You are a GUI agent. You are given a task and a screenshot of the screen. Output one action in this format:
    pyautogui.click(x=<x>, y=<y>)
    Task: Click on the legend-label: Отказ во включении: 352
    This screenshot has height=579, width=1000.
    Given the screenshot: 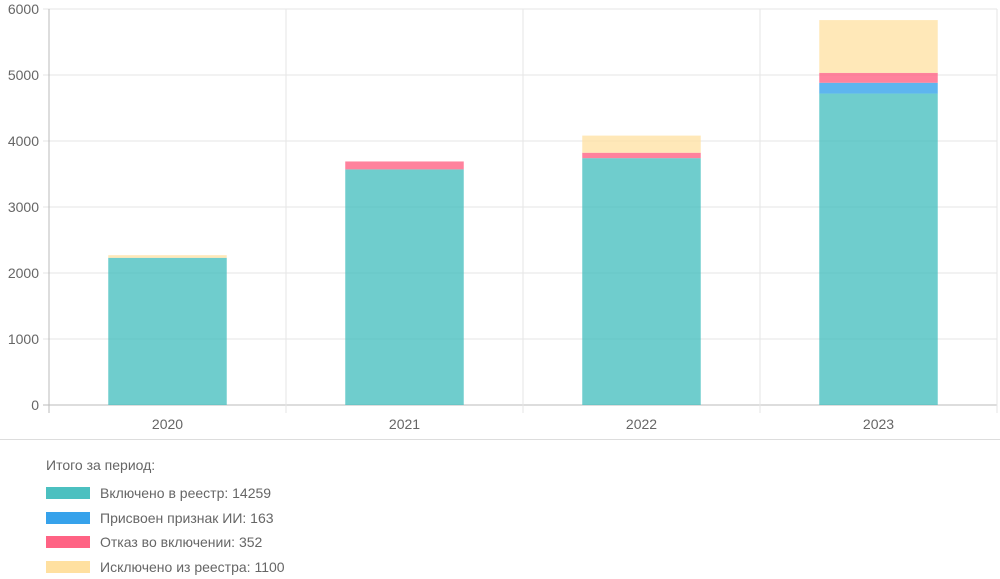 What is the action you would take?
    pyautogui.click(x=181, y=542)
    